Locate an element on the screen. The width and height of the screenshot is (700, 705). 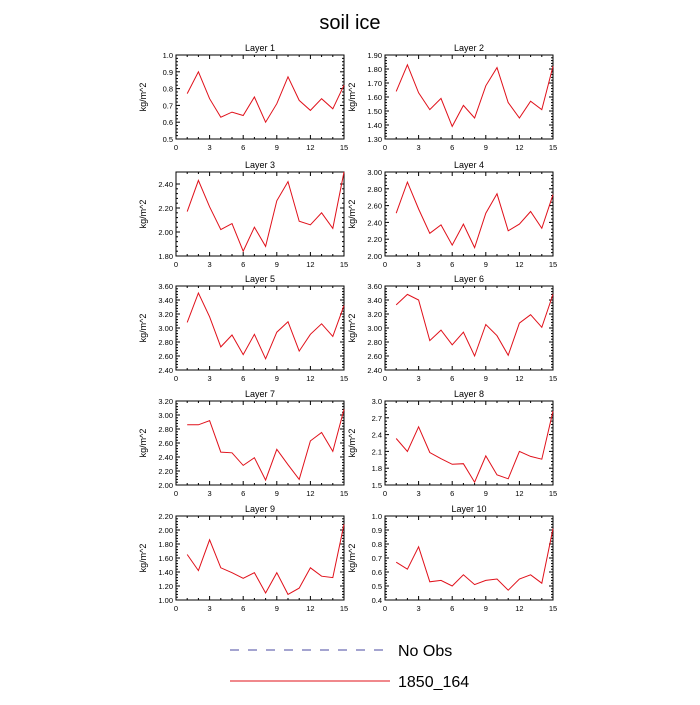
layer-4-xtick-label: 9 is located at coordinates (486, 264).